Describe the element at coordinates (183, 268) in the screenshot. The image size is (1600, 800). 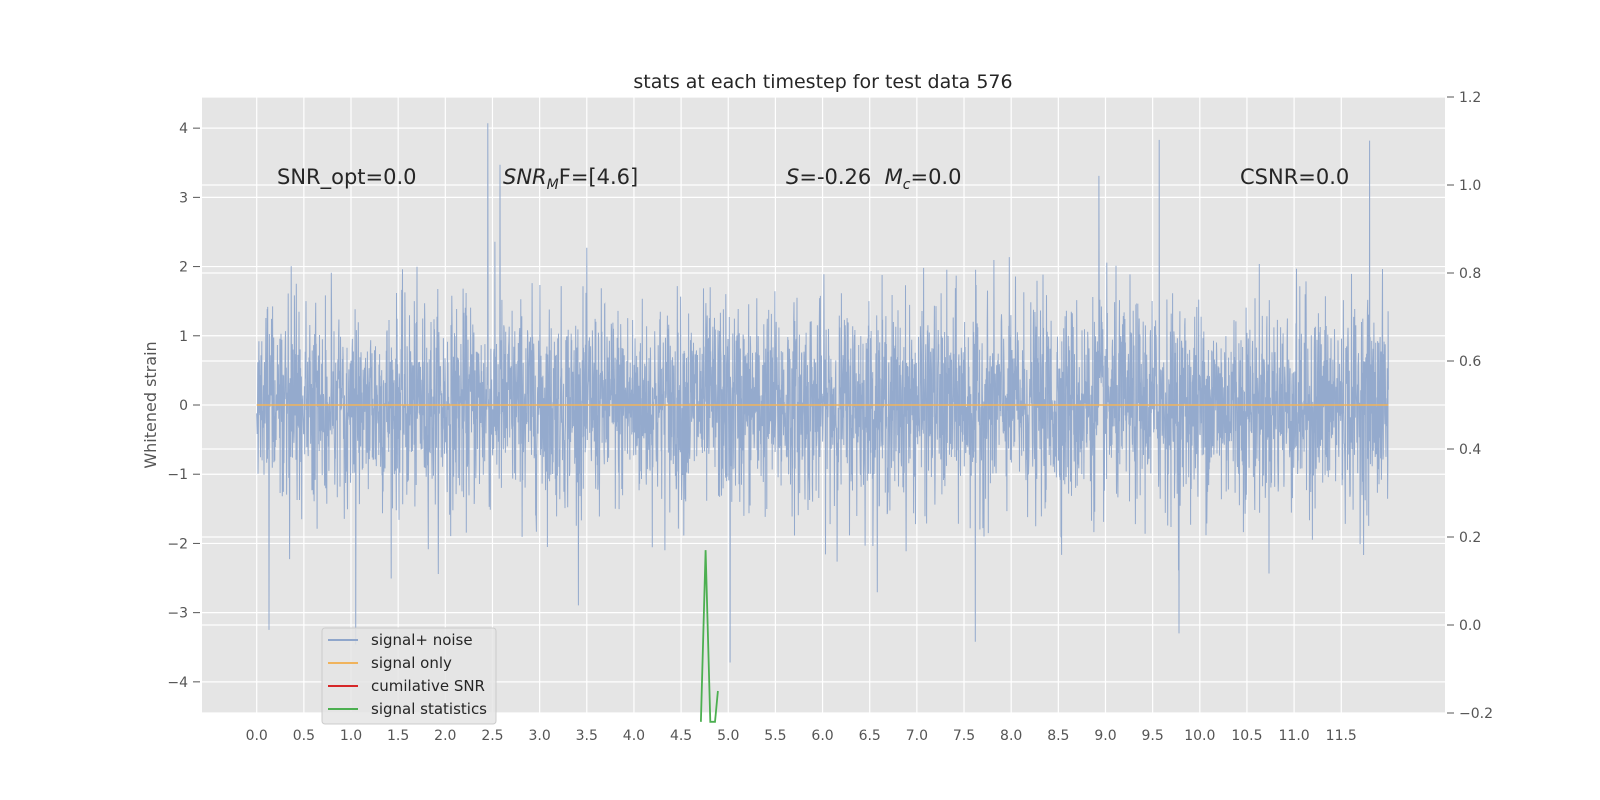
I see `y-tick-label: 2` at that location.